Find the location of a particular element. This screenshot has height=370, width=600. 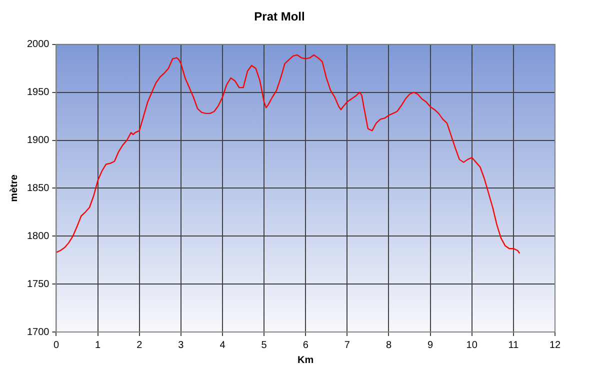

x-tick-label: 2 is located at coordinates (139, 345).